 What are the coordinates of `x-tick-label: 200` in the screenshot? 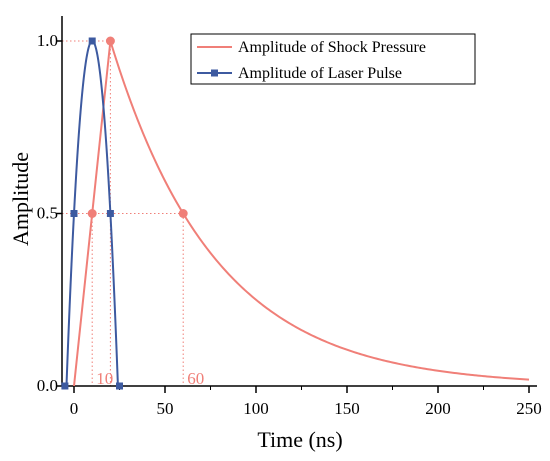 It's located at (438, 408).